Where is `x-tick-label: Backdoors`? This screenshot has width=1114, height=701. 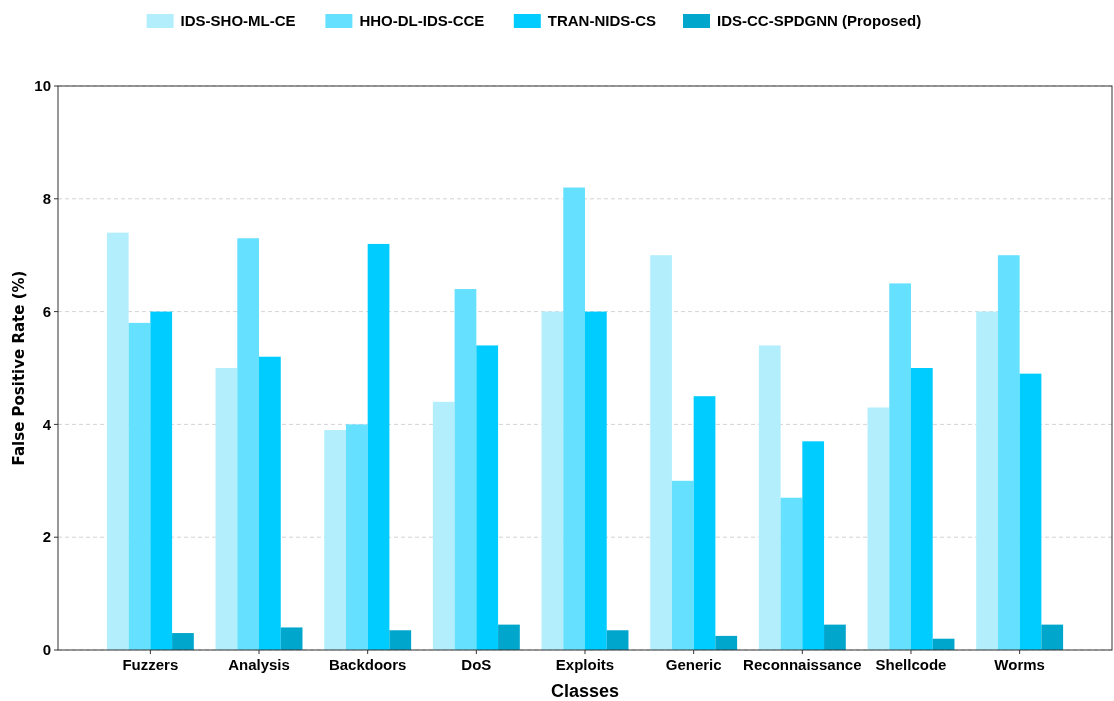
x-tick-label: Backdoors is located at coordinates (367, 664).